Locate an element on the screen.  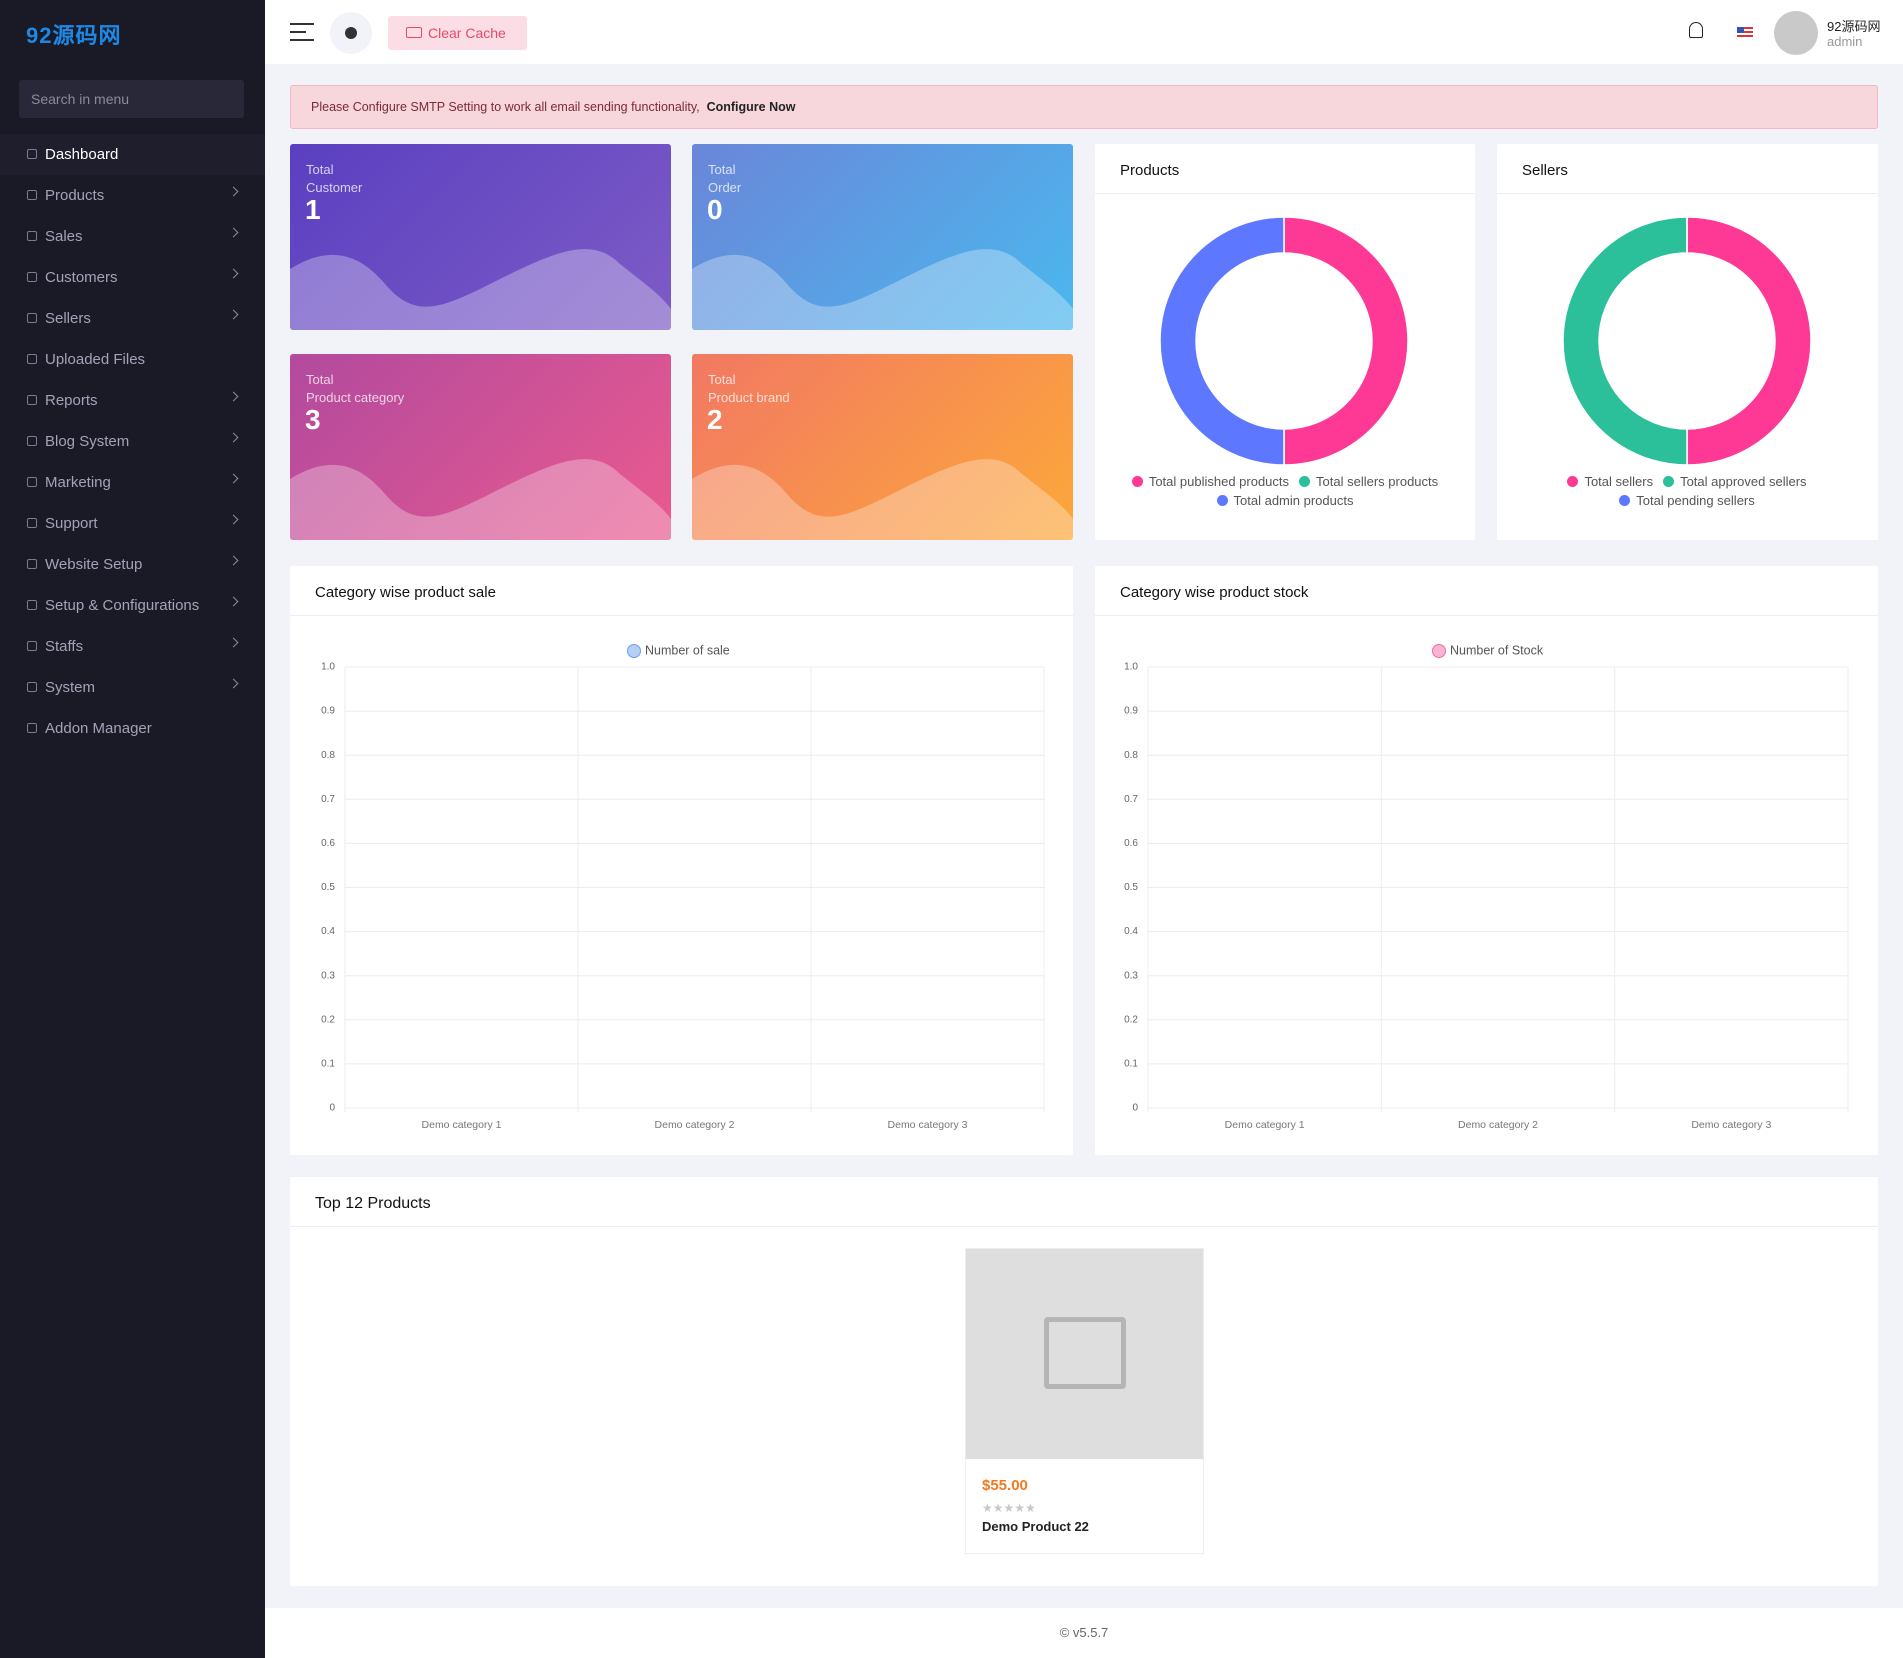
menu-item: Uploaded Files is located at coordinates (132, 359).